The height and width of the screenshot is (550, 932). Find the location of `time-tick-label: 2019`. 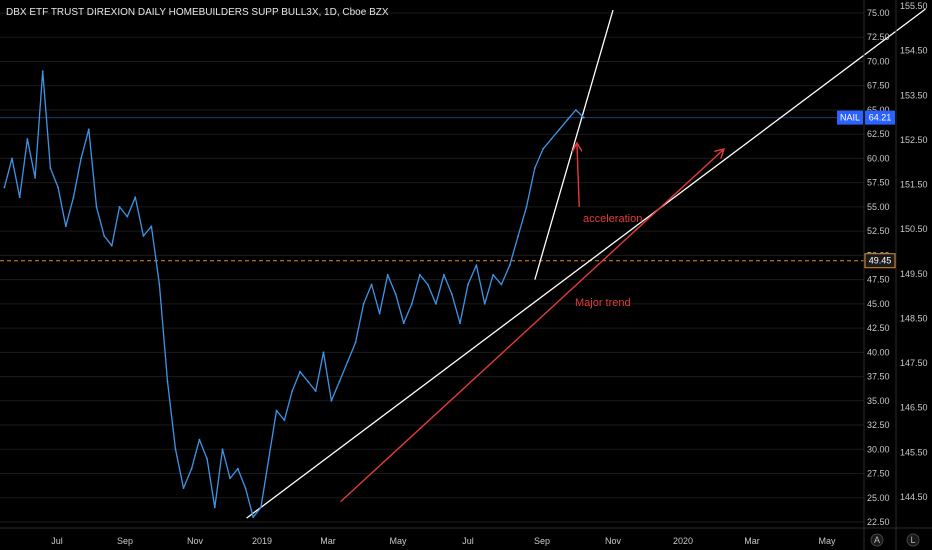

time-tick-label: 2019 is located at coordinates (262, 541).